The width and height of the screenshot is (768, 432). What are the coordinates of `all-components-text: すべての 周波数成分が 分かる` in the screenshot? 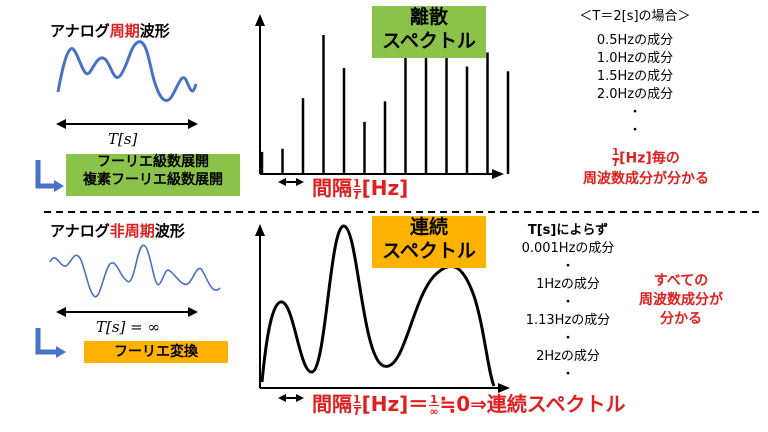 It's located at (681, 300).